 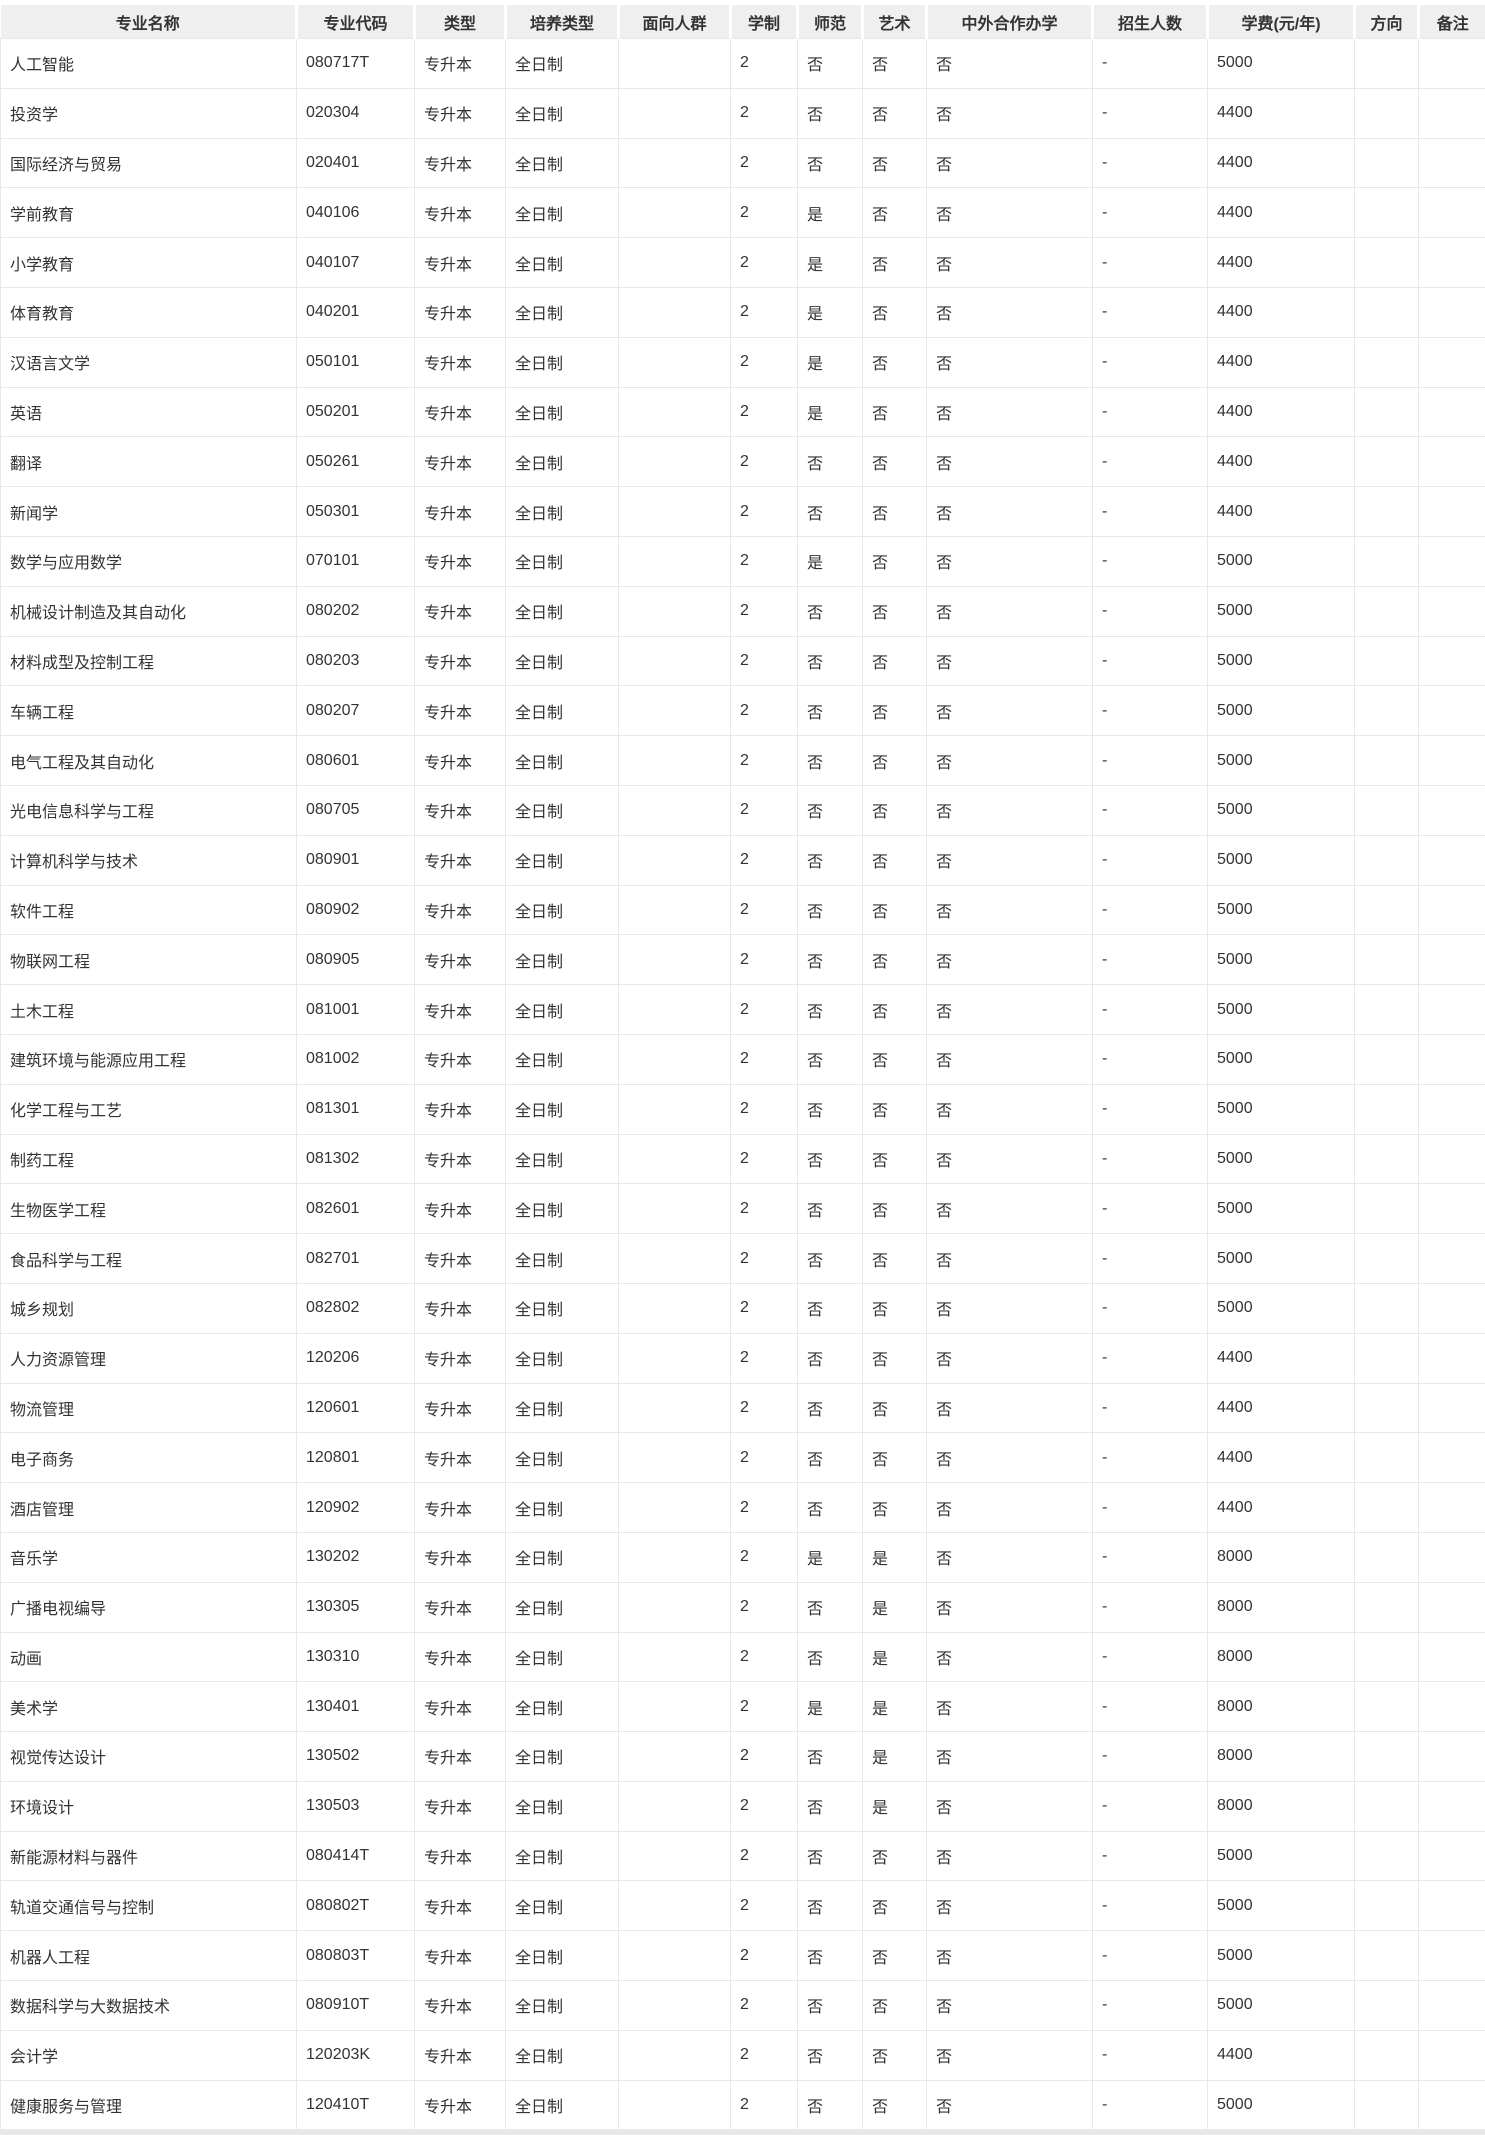 What do you see at coordinates (148, 1159) in the screenshot?
I see `cell-major-name: 制药工程` at bounding box center [148, 1159].